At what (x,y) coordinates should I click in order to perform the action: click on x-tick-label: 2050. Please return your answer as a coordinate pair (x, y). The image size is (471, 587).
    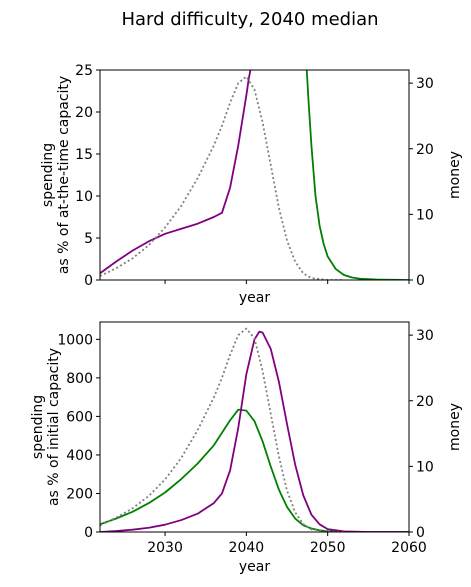
    Looking at the image, I should click on (328, 548).